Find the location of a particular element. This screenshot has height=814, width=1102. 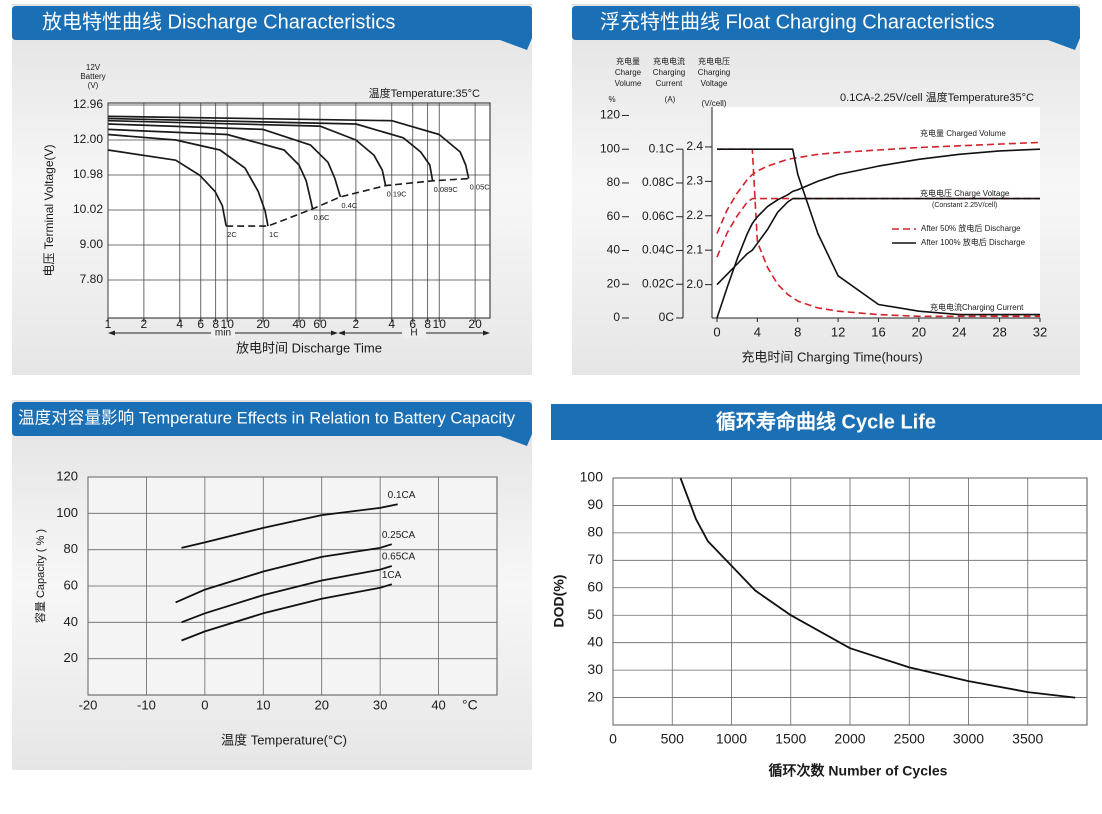

y-tick-label: 70 is located at coordinates (595, 559).